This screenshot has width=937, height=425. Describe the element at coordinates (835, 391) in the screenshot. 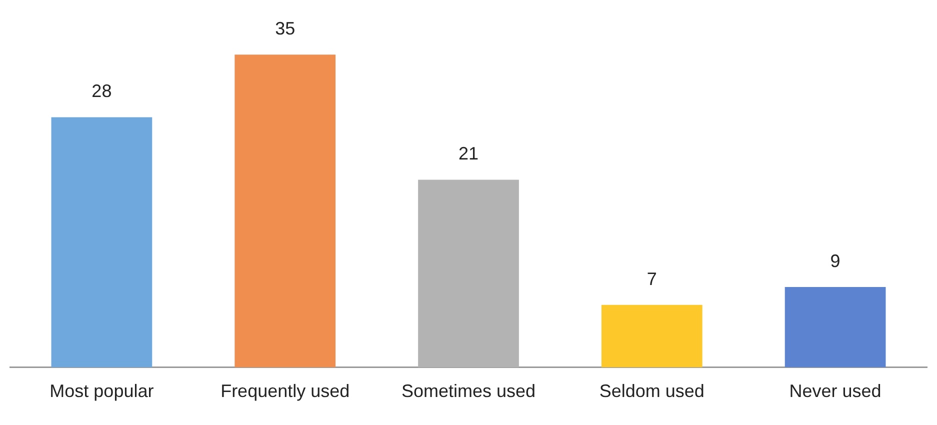

I see `x-tick-label: Never used` at that location.